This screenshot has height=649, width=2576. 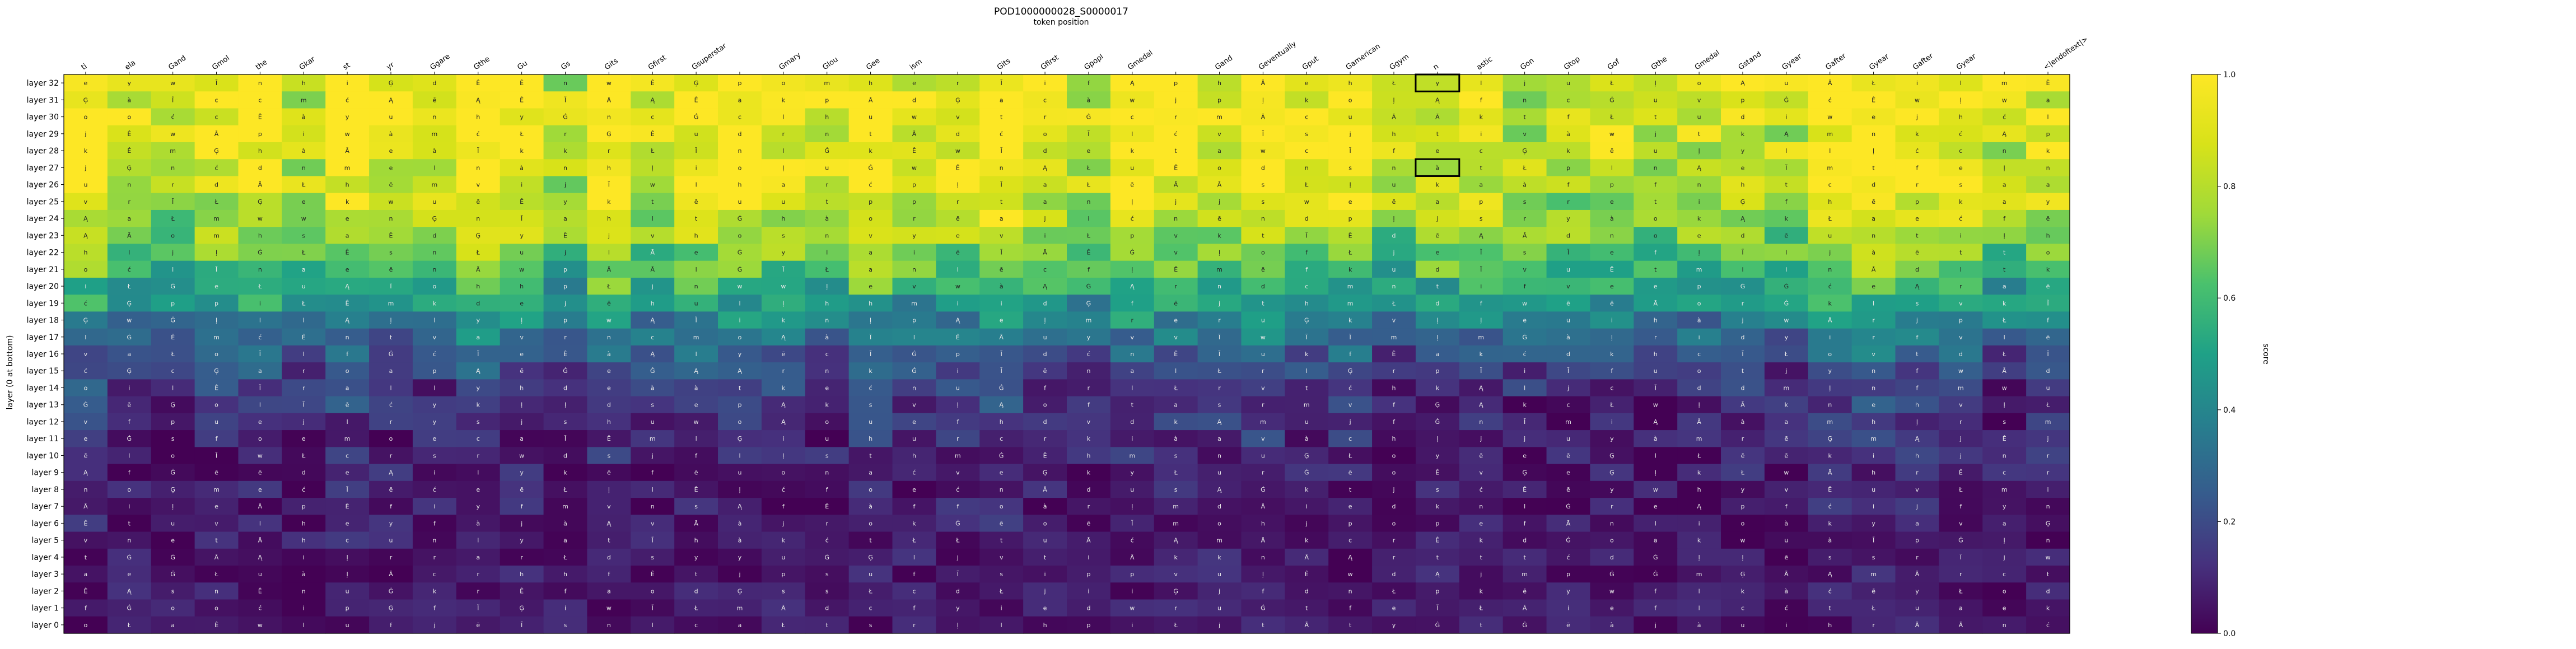 I want to click on heatmap-cell-label: à, so click(x=304, y=151).